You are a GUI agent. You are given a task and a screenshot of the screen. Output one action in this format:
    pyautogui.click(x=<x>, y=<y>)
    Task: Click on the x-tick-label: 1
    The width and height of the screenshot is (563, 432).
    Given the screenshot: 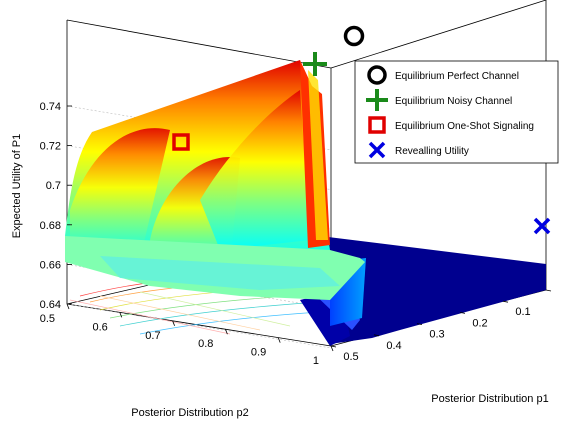 What is the action you would take?
    pyautogui.click(x=316, y=361)
    